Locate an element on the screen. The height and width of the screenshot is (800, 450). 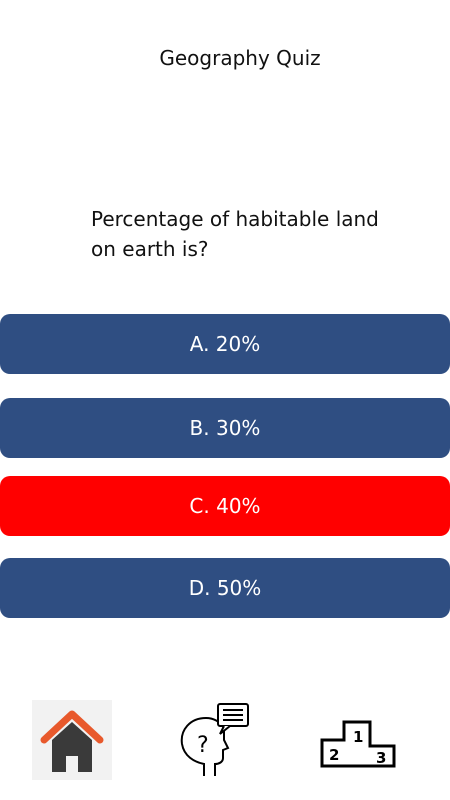
home-icon is located at coordinates (72, 741).